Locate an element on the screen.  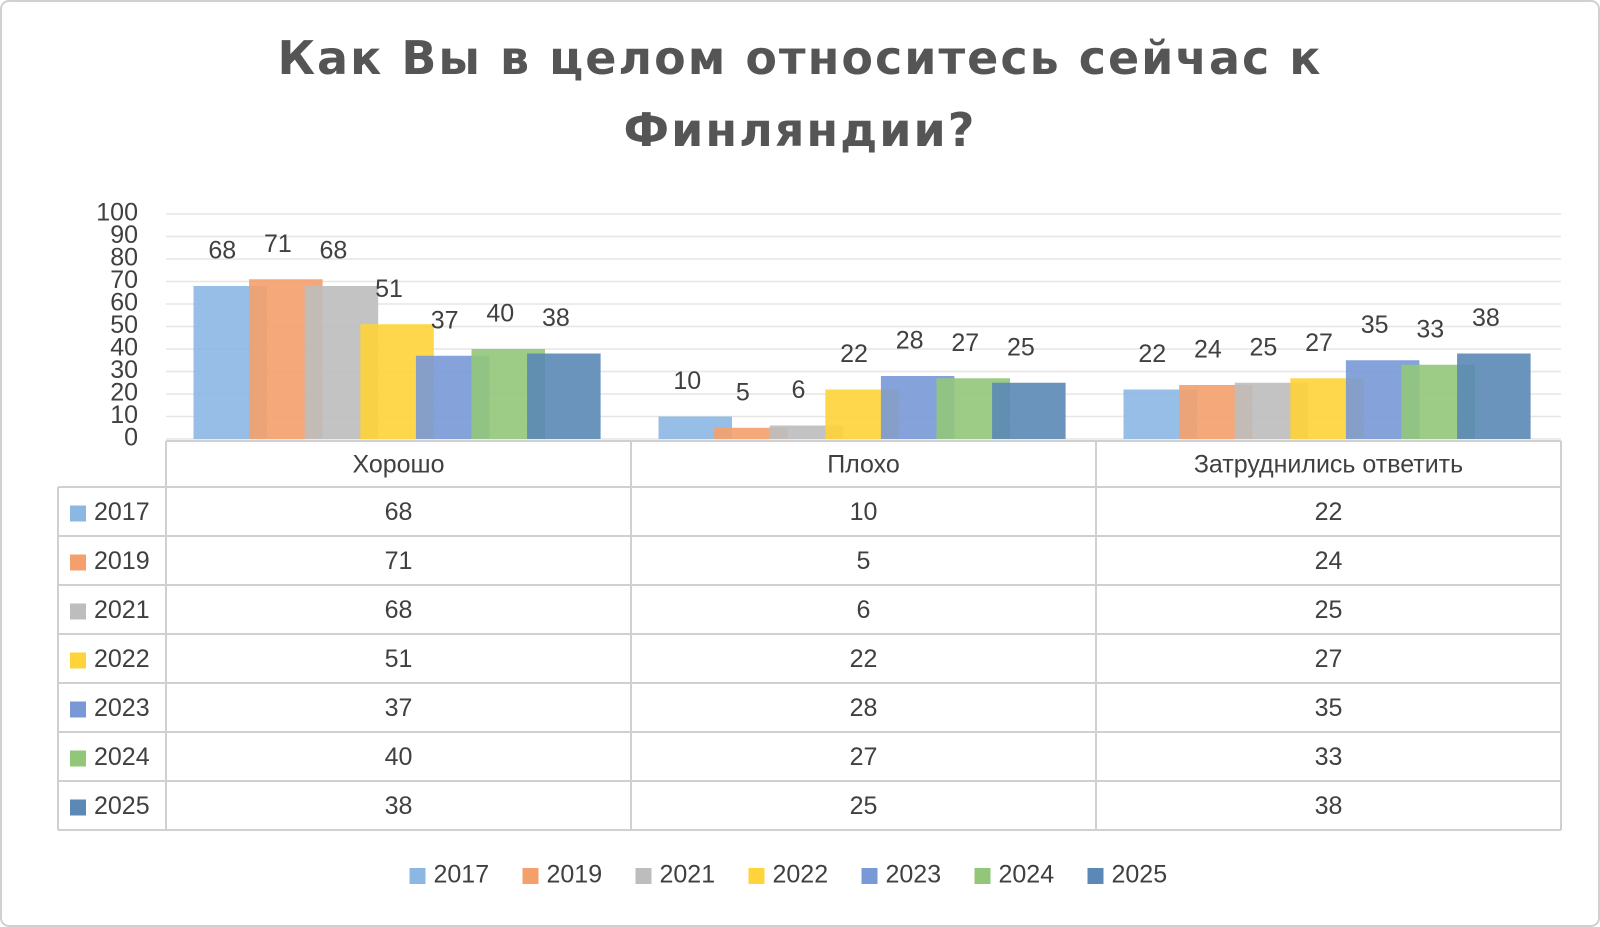
x-tick-label: Плохо is located at coordinates (863, 465).